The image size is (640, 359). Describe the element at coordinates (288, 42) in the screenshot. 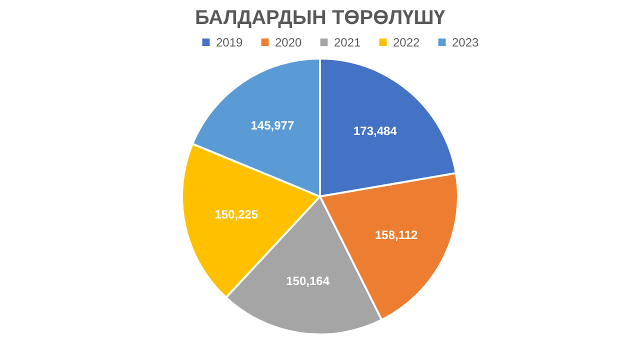

I see `legend-label: 2020` at that location.